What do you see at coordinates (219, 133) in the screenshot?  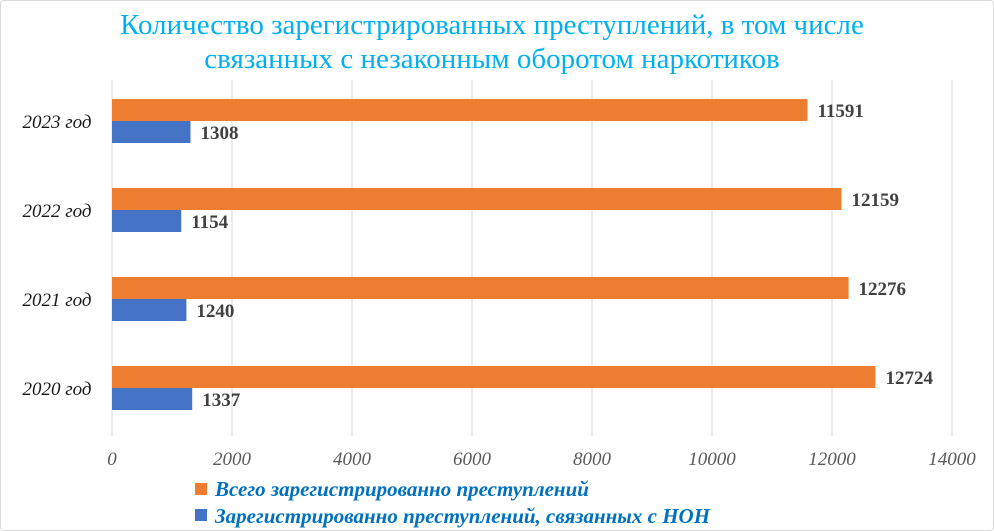 I see `data-label-non-0: 1308` at bounding box center [219, 133].